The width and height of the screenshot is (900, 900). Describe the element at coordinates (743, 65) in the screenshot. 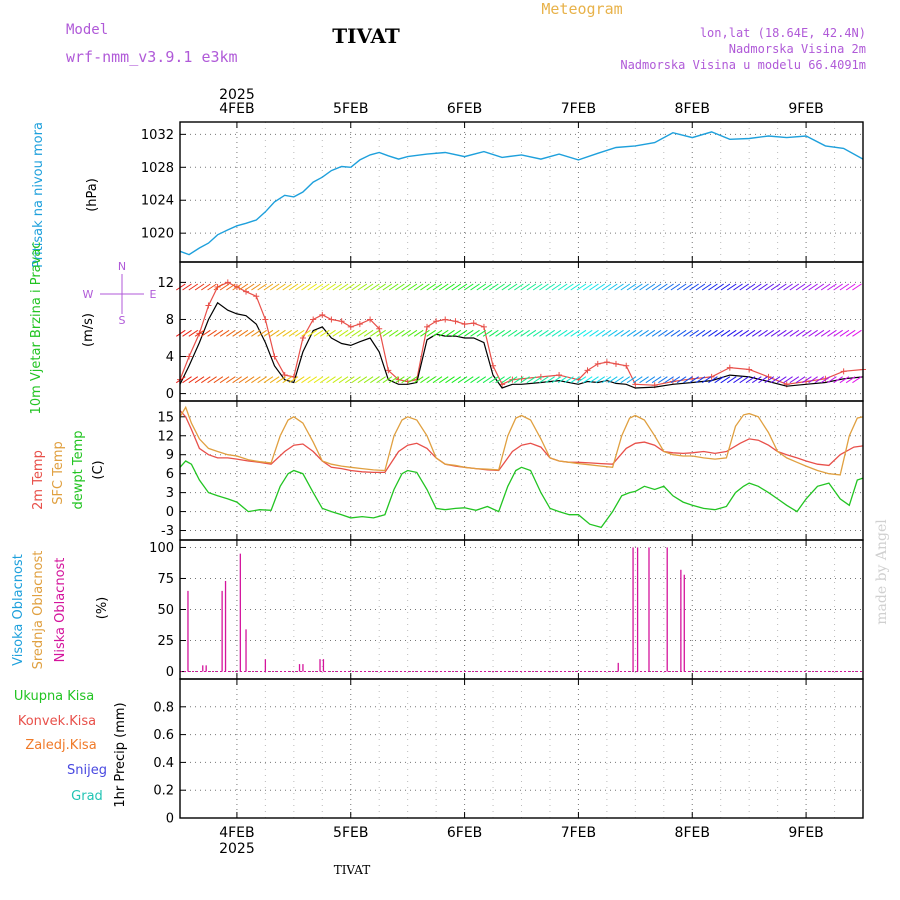

I see `model-elevation-label: Nadmorska Visina u modelu 66.4091m` at that location.